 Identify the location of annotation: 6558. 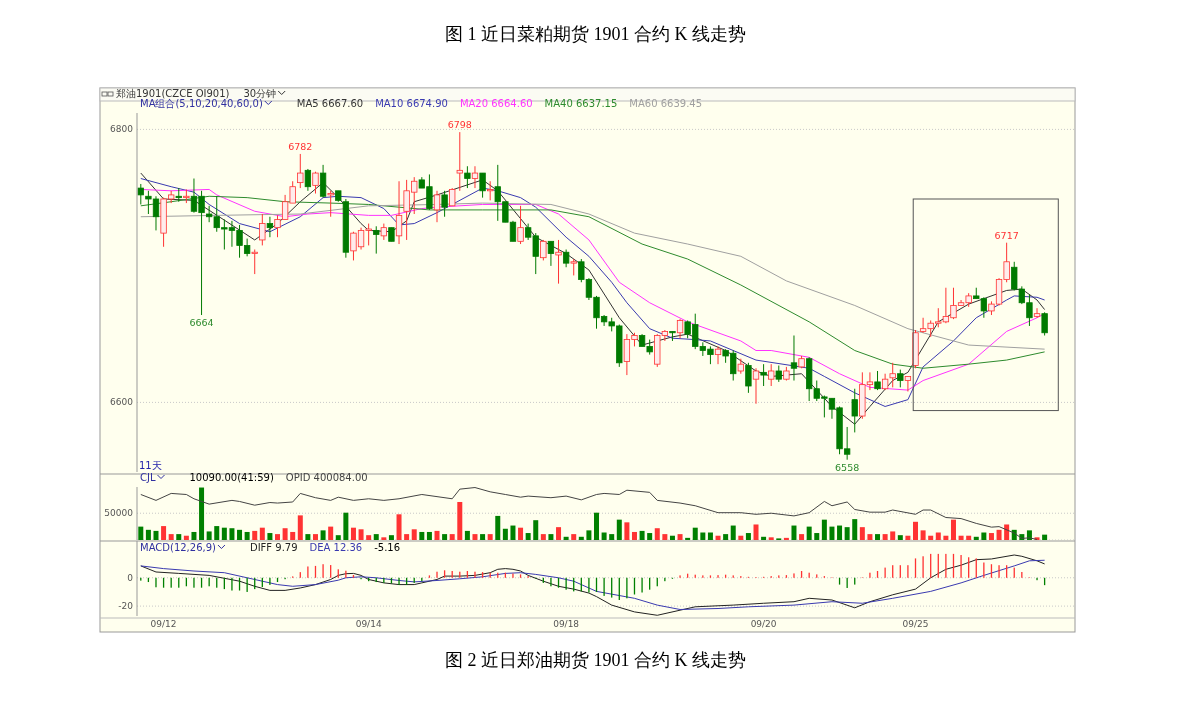
(847, 467).